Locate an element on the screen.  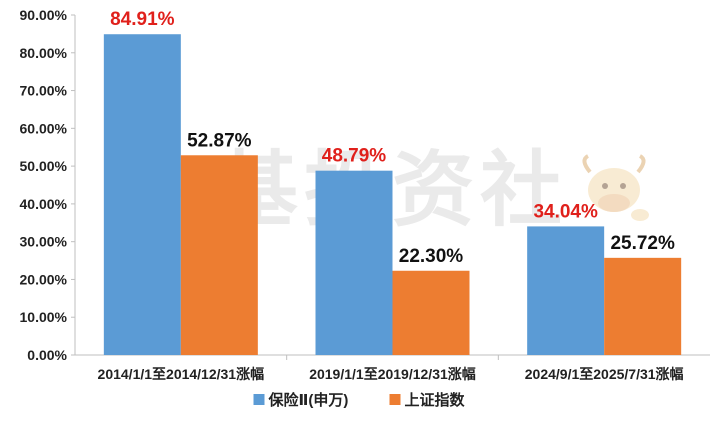
x-category-label: 2024/9/1至2025/7/31涨幅 is located at coordinates (604, 374).